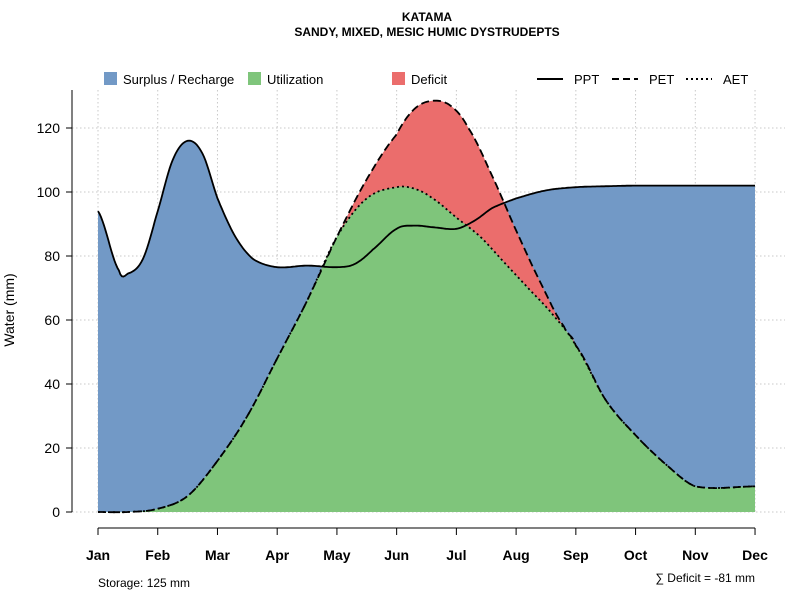 The height and width of the screenshot is (605, 800). Describe the element at coordinates (586, 79) in the screenshot. I see `legend-label: PPT` at that location.